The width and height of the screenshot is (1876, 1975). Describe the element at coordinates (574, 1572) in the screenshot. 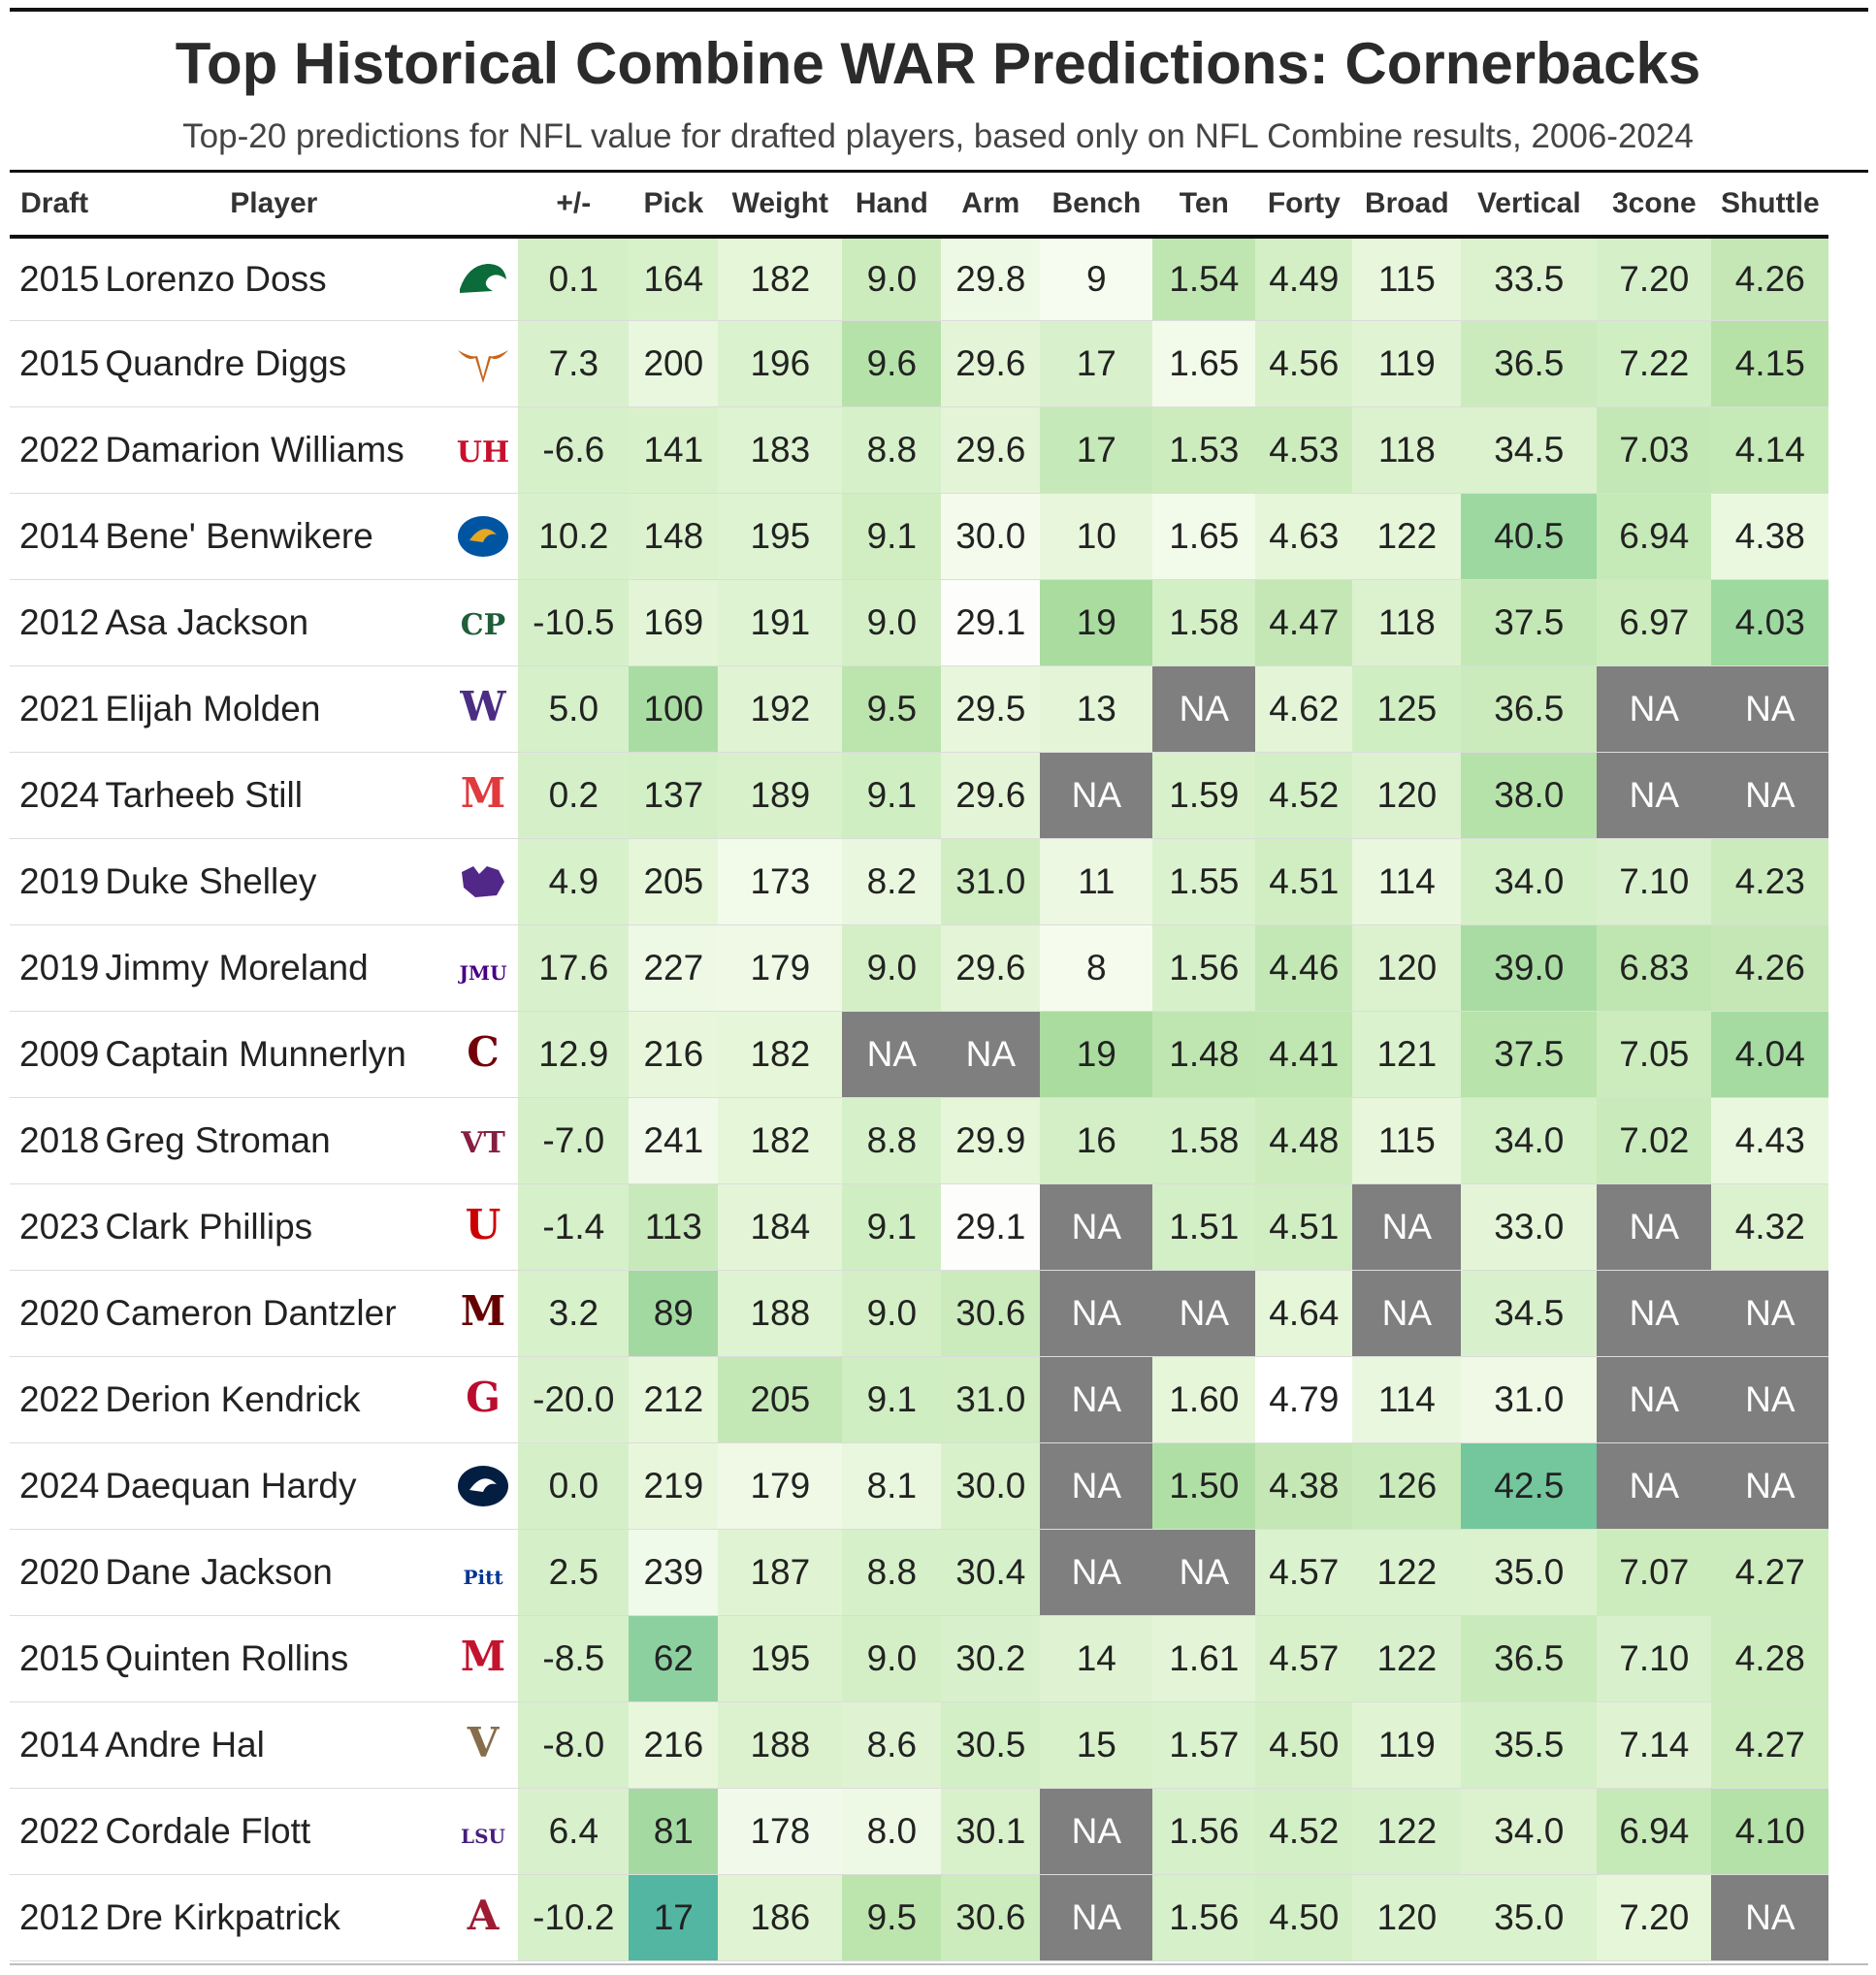

I see `cell-plus-minus: 2.5` at that location.